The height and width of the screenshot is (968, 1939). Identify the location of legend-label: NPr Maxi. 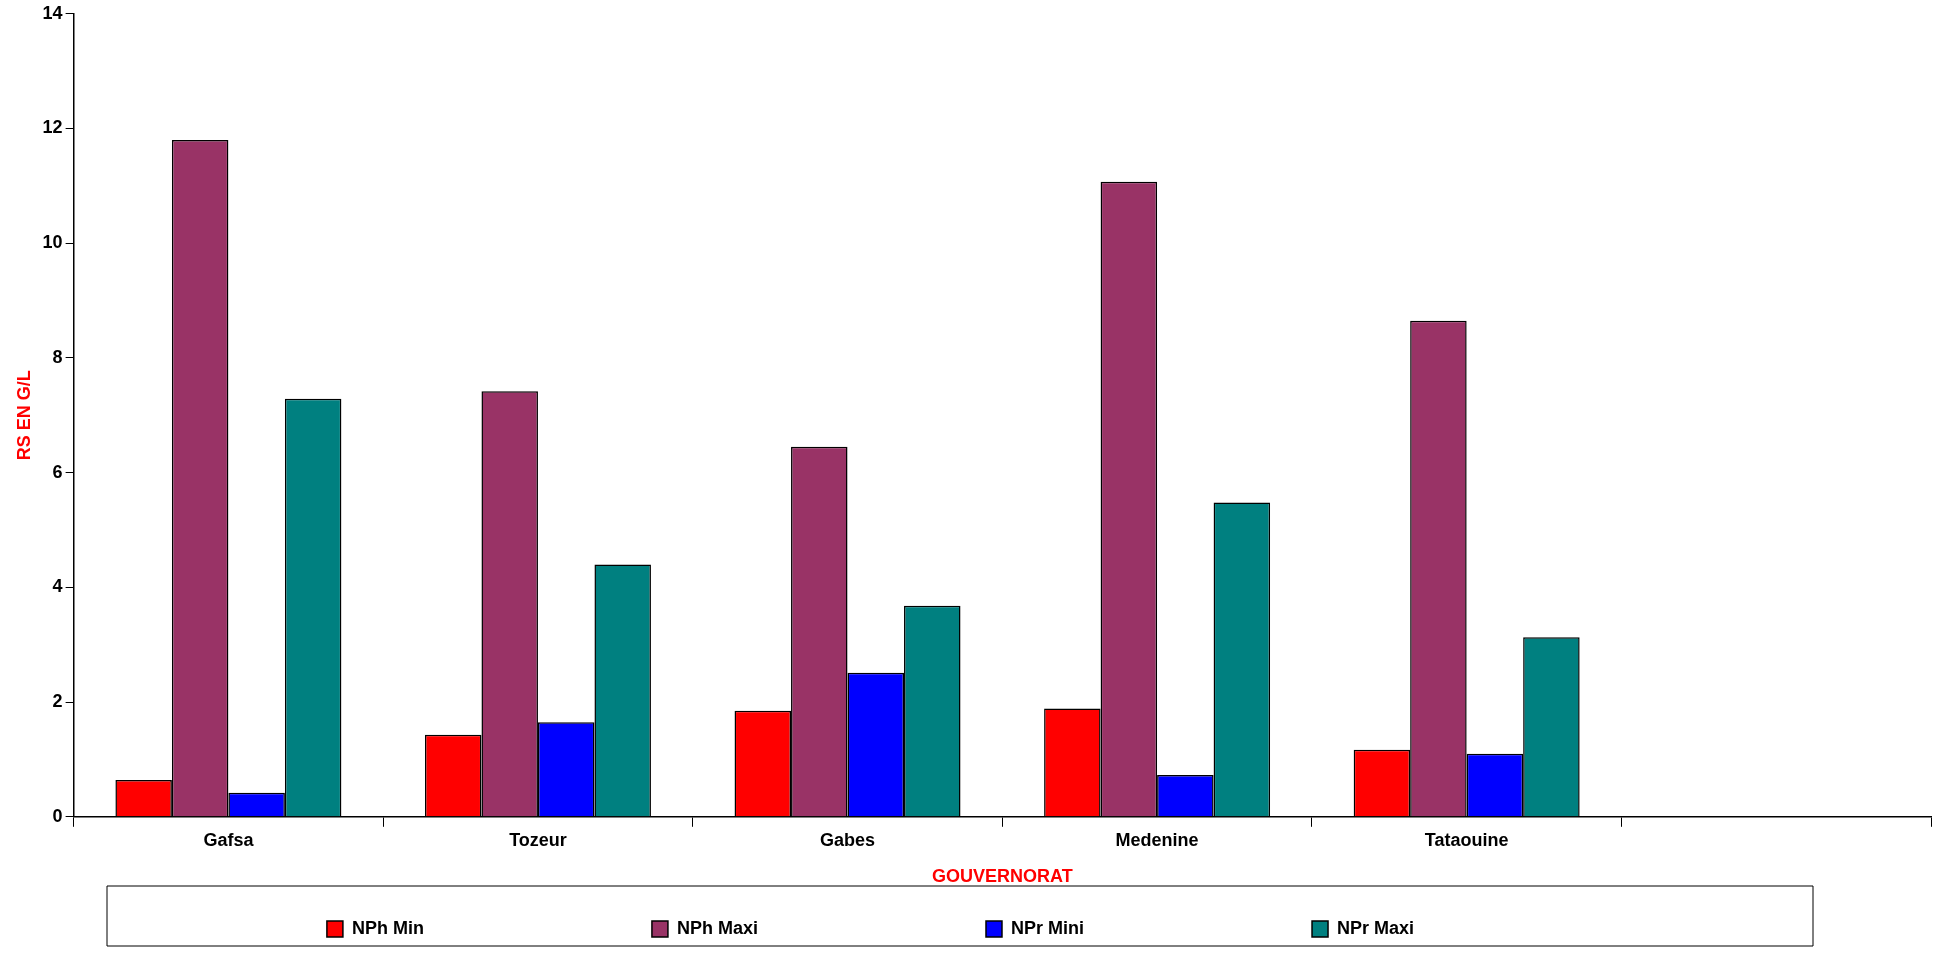
(1476, 927).